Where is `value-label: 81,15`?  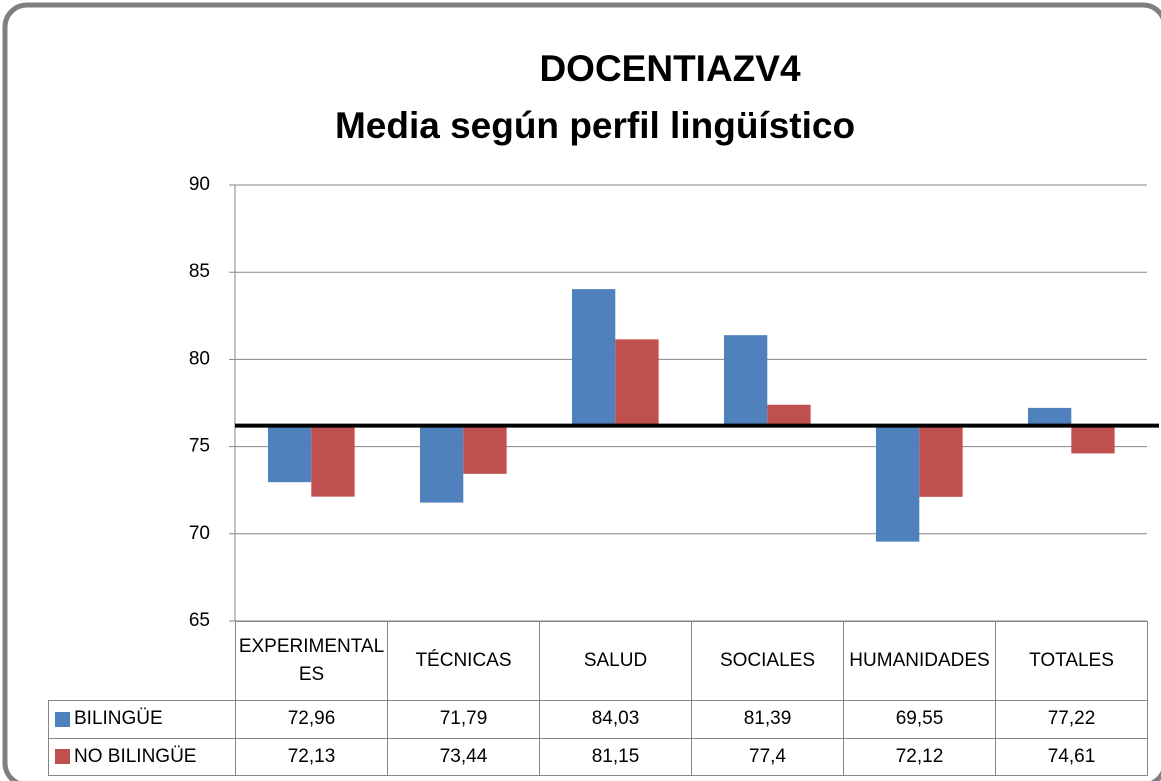 value-label: 81,15 is located at coordinates (615, 756).